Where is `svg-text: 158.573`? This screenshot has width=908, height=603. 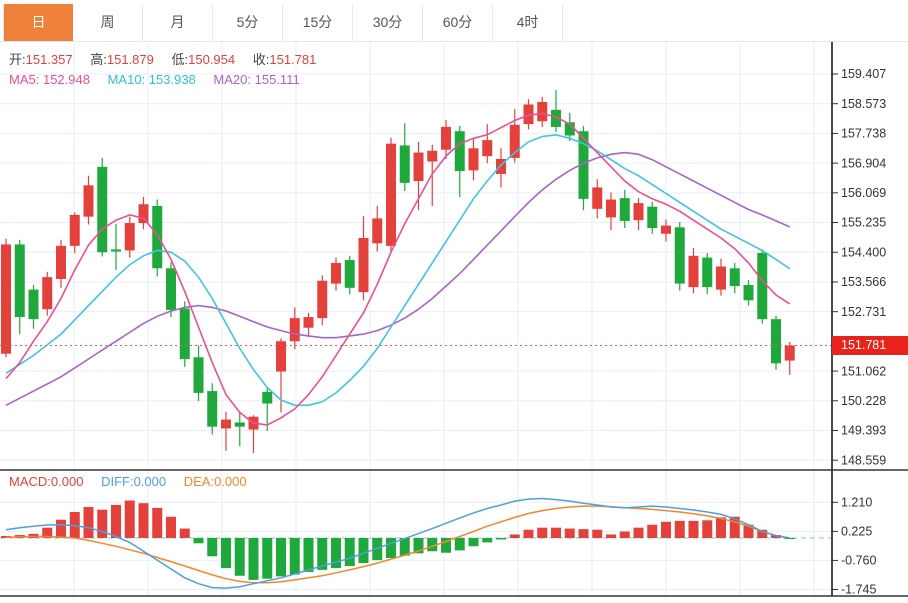 svg-text: 158.573 is located at coordinates (863, 104).